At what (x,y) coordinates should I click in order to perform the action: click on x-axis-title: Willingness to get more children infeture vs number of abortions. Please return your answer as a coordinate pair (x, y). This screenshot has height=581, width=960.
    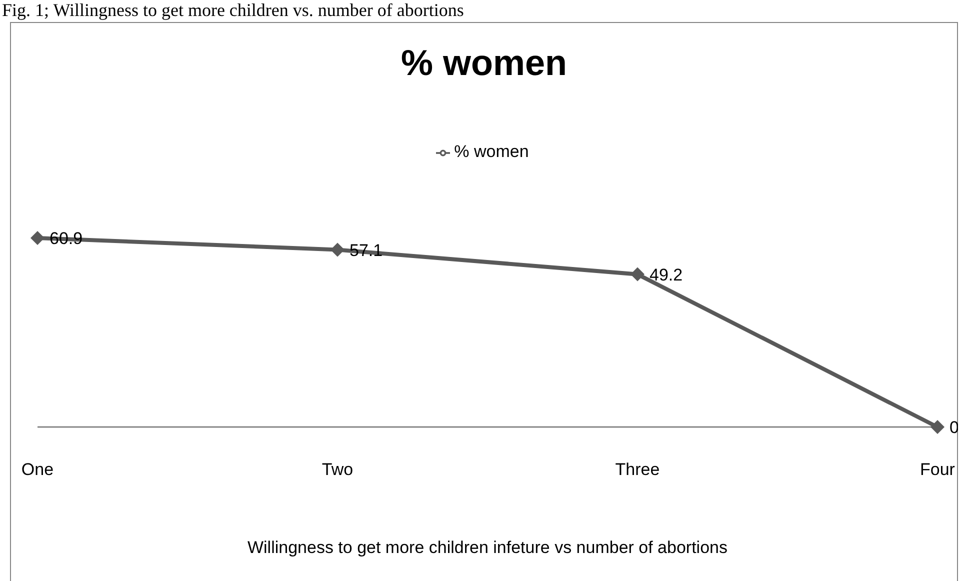
    Looking at the image, I should click on (487, 547).